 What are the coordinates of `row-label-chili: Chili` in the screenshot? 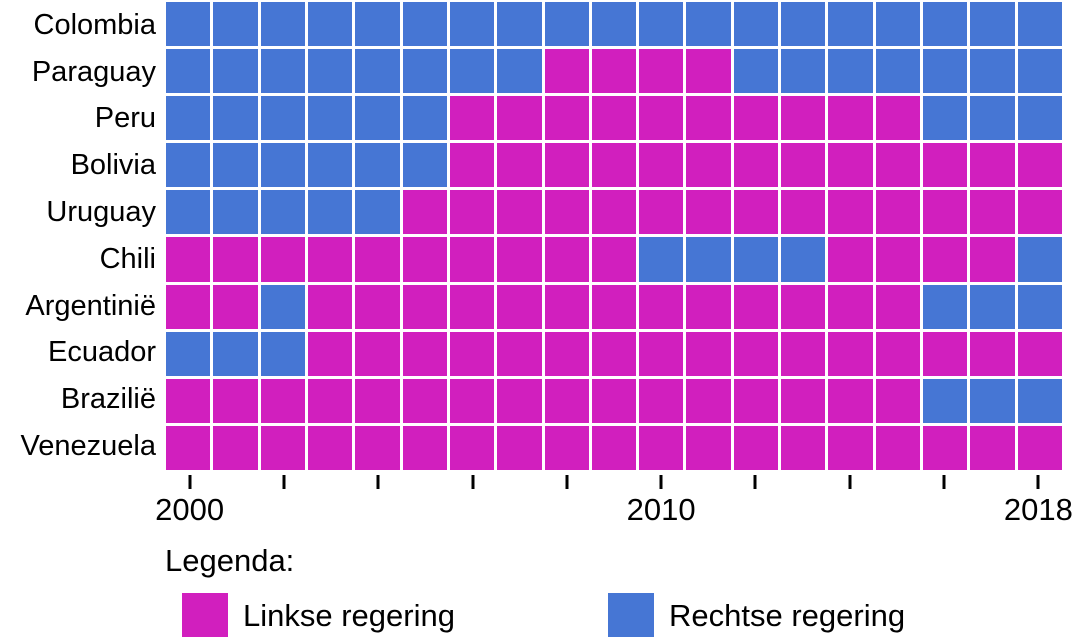 It's located at (127, 258).